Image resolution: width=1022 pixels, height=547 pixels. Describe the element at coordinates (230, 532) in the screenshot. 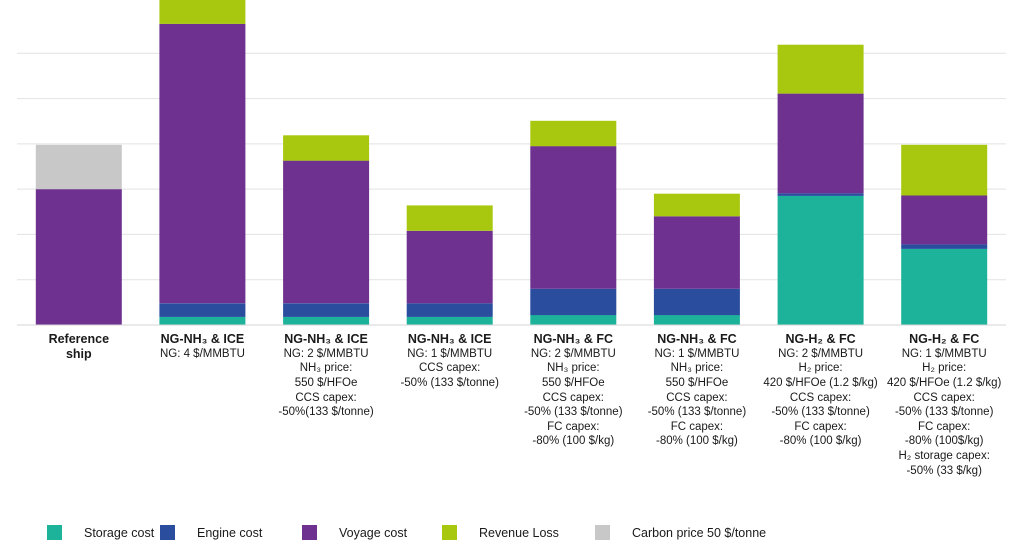

I see `legend-label: Engine cost` at that location.